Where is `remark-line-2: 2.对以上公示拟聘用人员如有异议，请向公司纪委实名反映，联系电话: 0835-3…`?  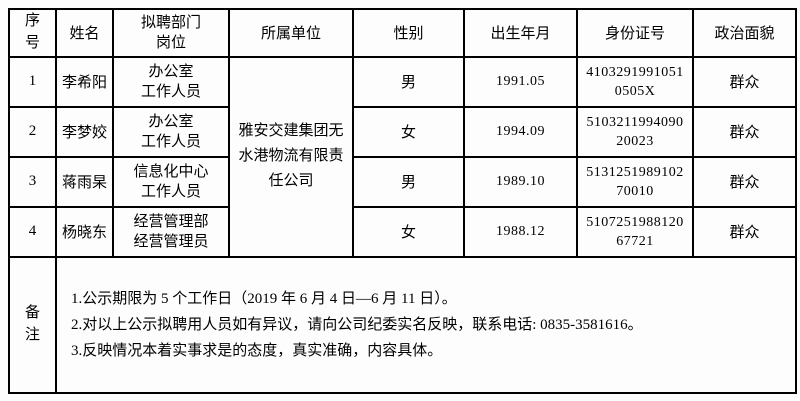 remark-line-2: 2.对以上公示拟聘用人员如有异议，请向公司纪委实名反映，联系电话: 0835-3… is located at coordinates (357, 324).